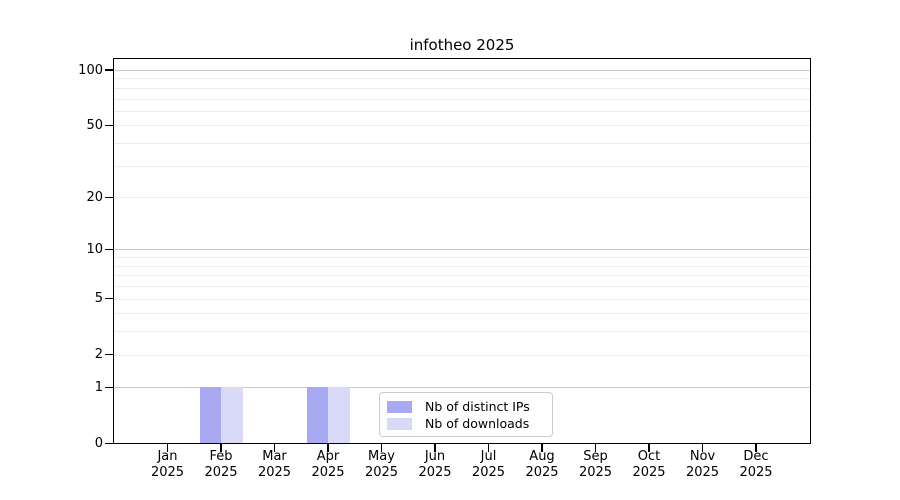 The image size is (900, 500). What do you see at coordinates (232, 415) in the screenshot?
I see `bar-downloads-feb` at bounding box center [232, 415].